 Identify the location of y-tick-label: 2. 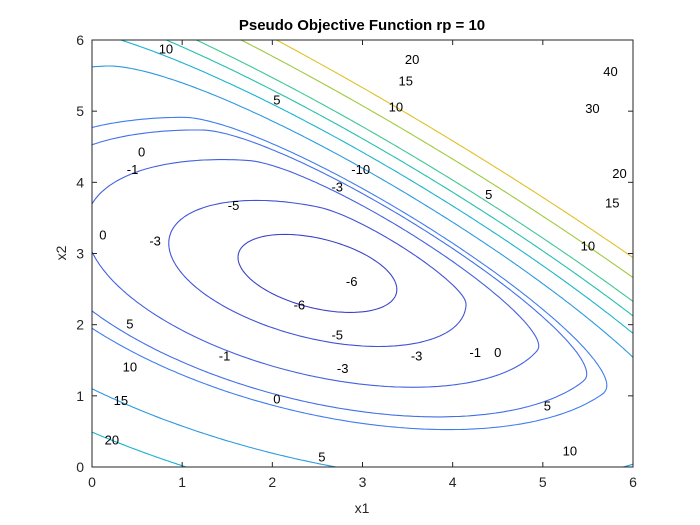
(80, 325).